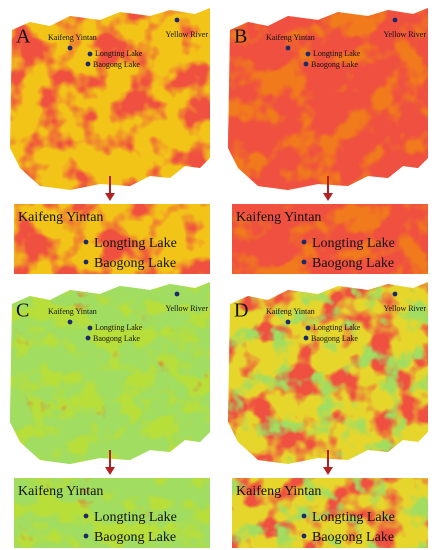  Describe the element at coordinates (240, 37) in the screenshot. I see `panel-letter: B` at that location.